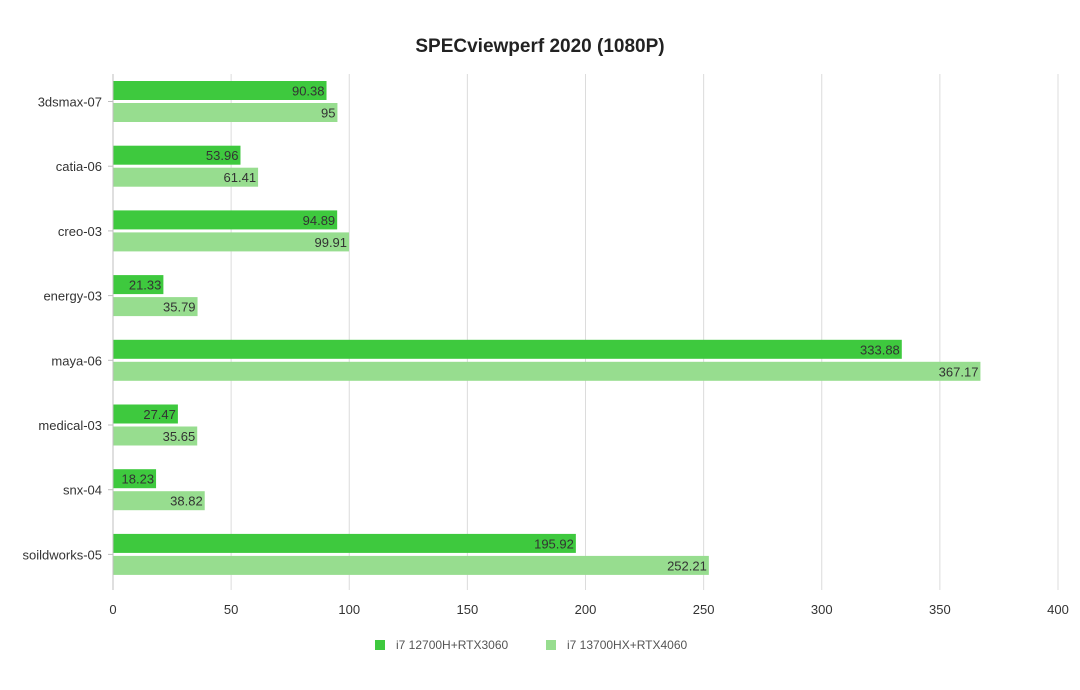 Image resolution: width=1080 pixels, height=690 pixels. Describe the element at coordinates (940, 609) in the screenshot. I see `x-tick-label: 350` at that location.